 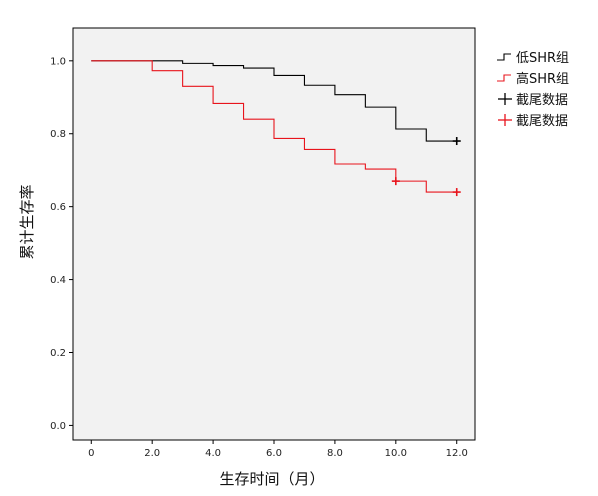 I want to click on legend-item: 低SHR组, so click(x=533, y=58).